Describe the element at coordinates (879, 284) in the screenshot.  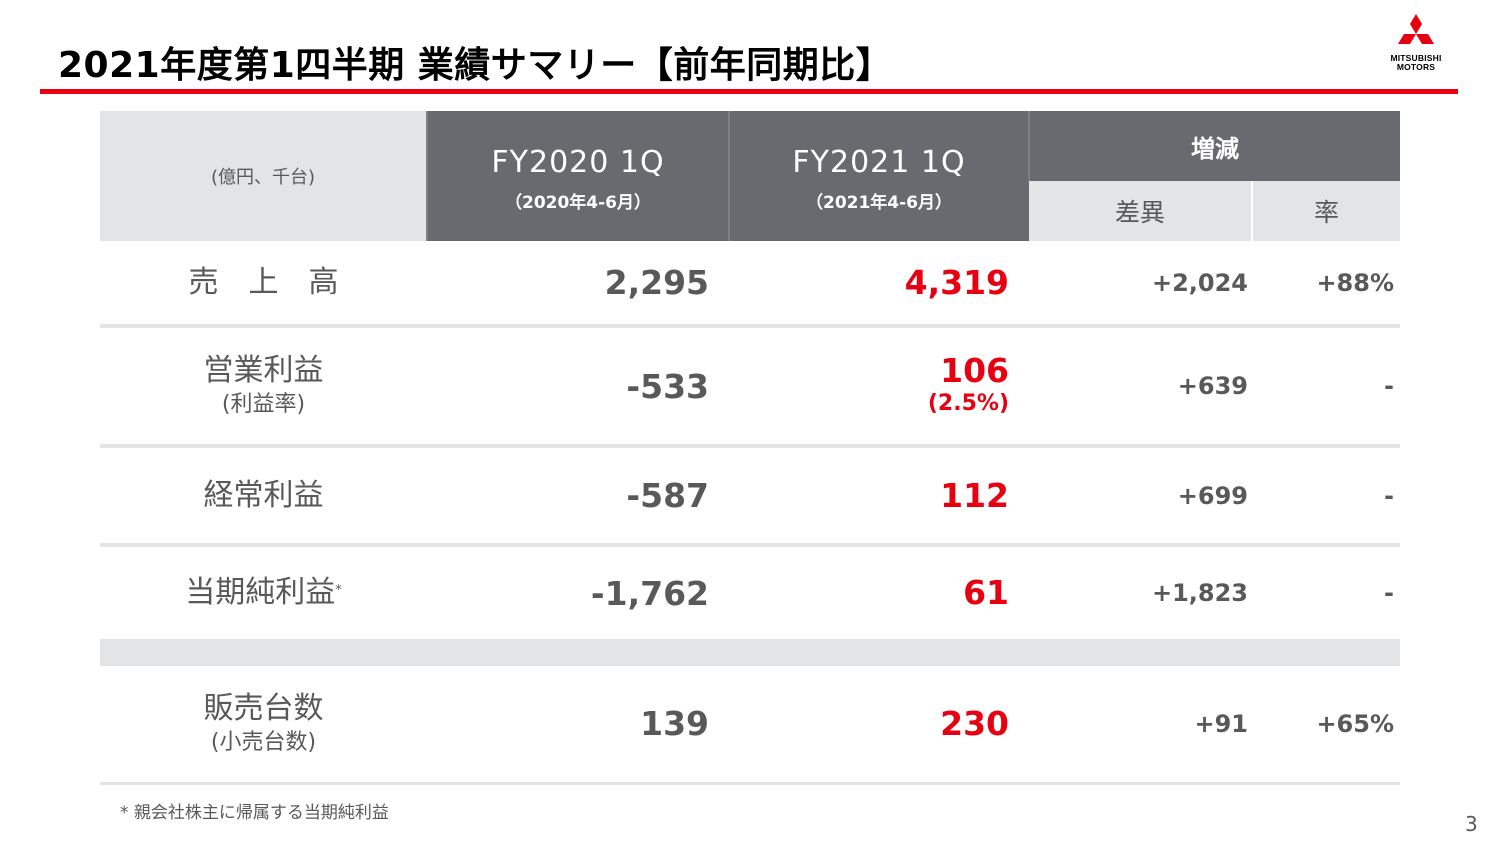
I see `value-cur: 4,319` at that location.